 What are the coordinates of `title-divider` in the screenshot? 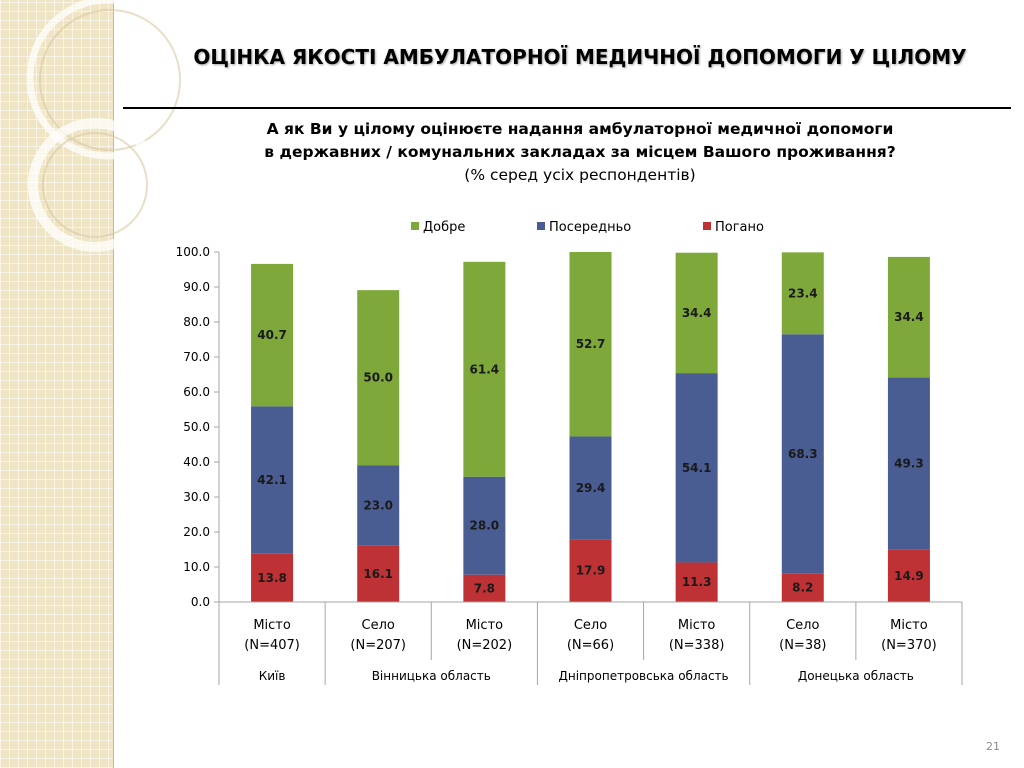 It's located at (567, 108).